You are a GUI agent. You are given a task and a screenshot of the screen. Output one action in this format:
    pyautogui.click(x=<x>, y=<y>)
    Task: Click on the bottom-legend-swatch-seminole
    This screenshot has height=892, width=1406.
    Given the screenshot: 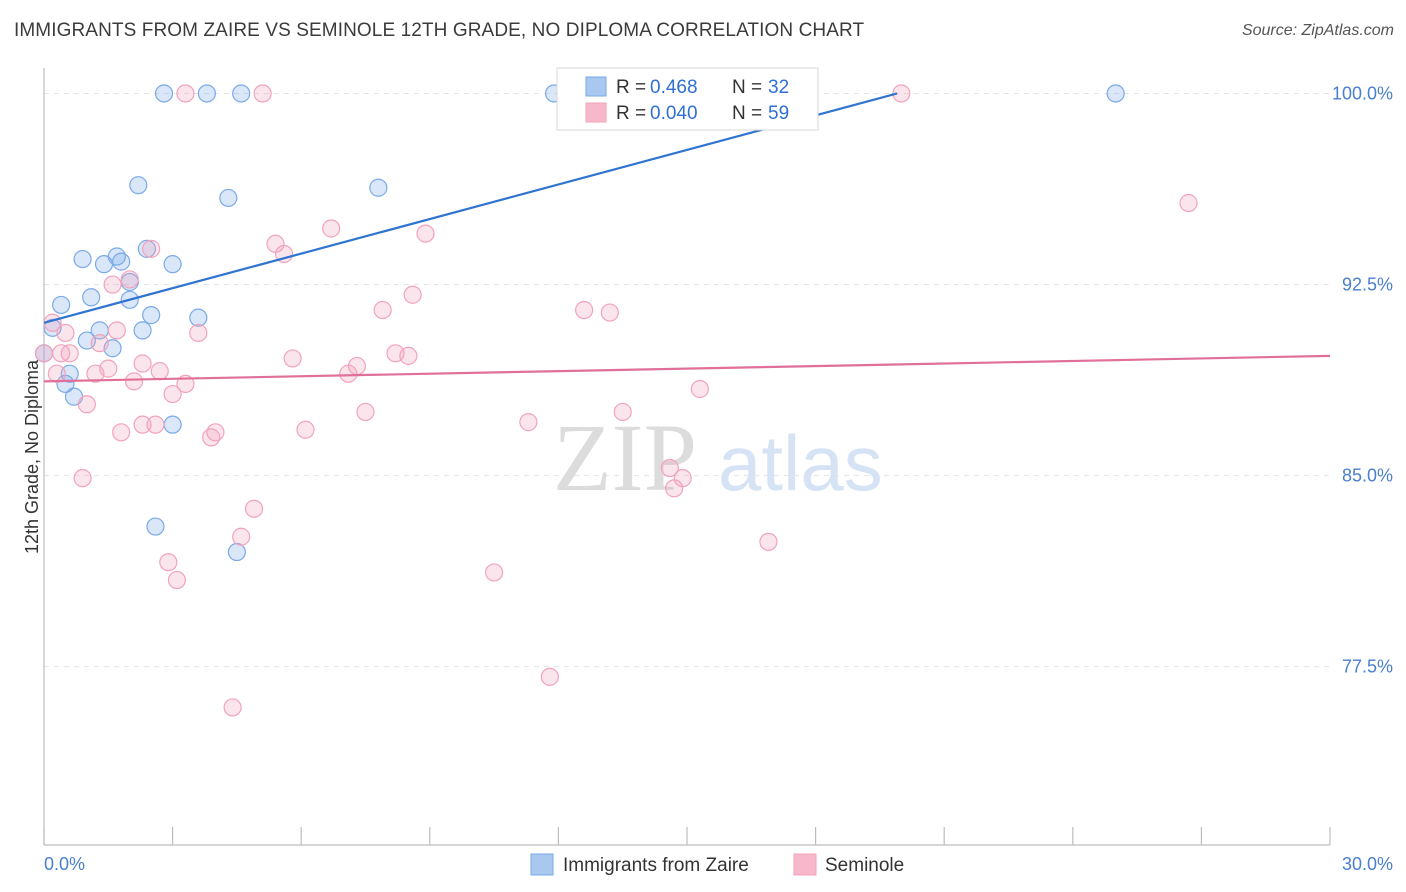 What is the action you would take?
    pyautogui.click(x=805, y=864)
    